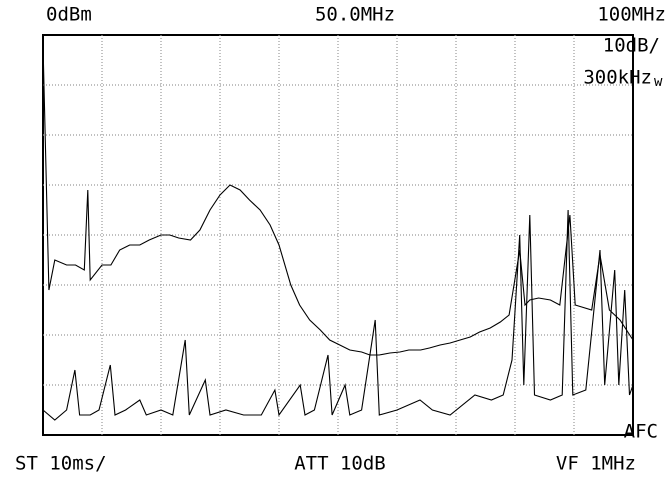 The width and height of the screenshot is (670, 479). Describe the element at coordinates (69, 15) in the screenshot. I see `ref-level: 0dBm` at that location.